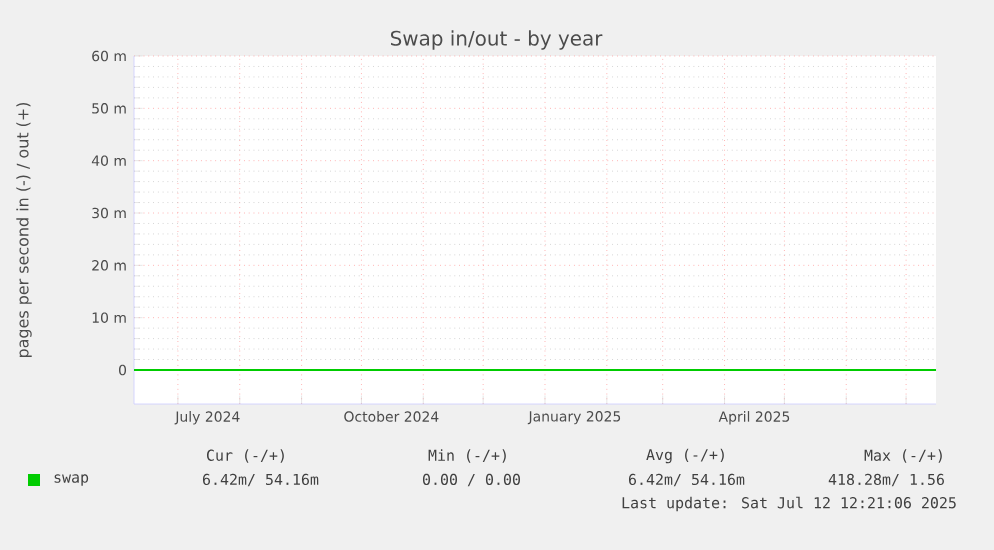  Describe the element at coordinates (496, 40) in the screenshot. I see `chart-title: Swap in/out - by year` at that location.